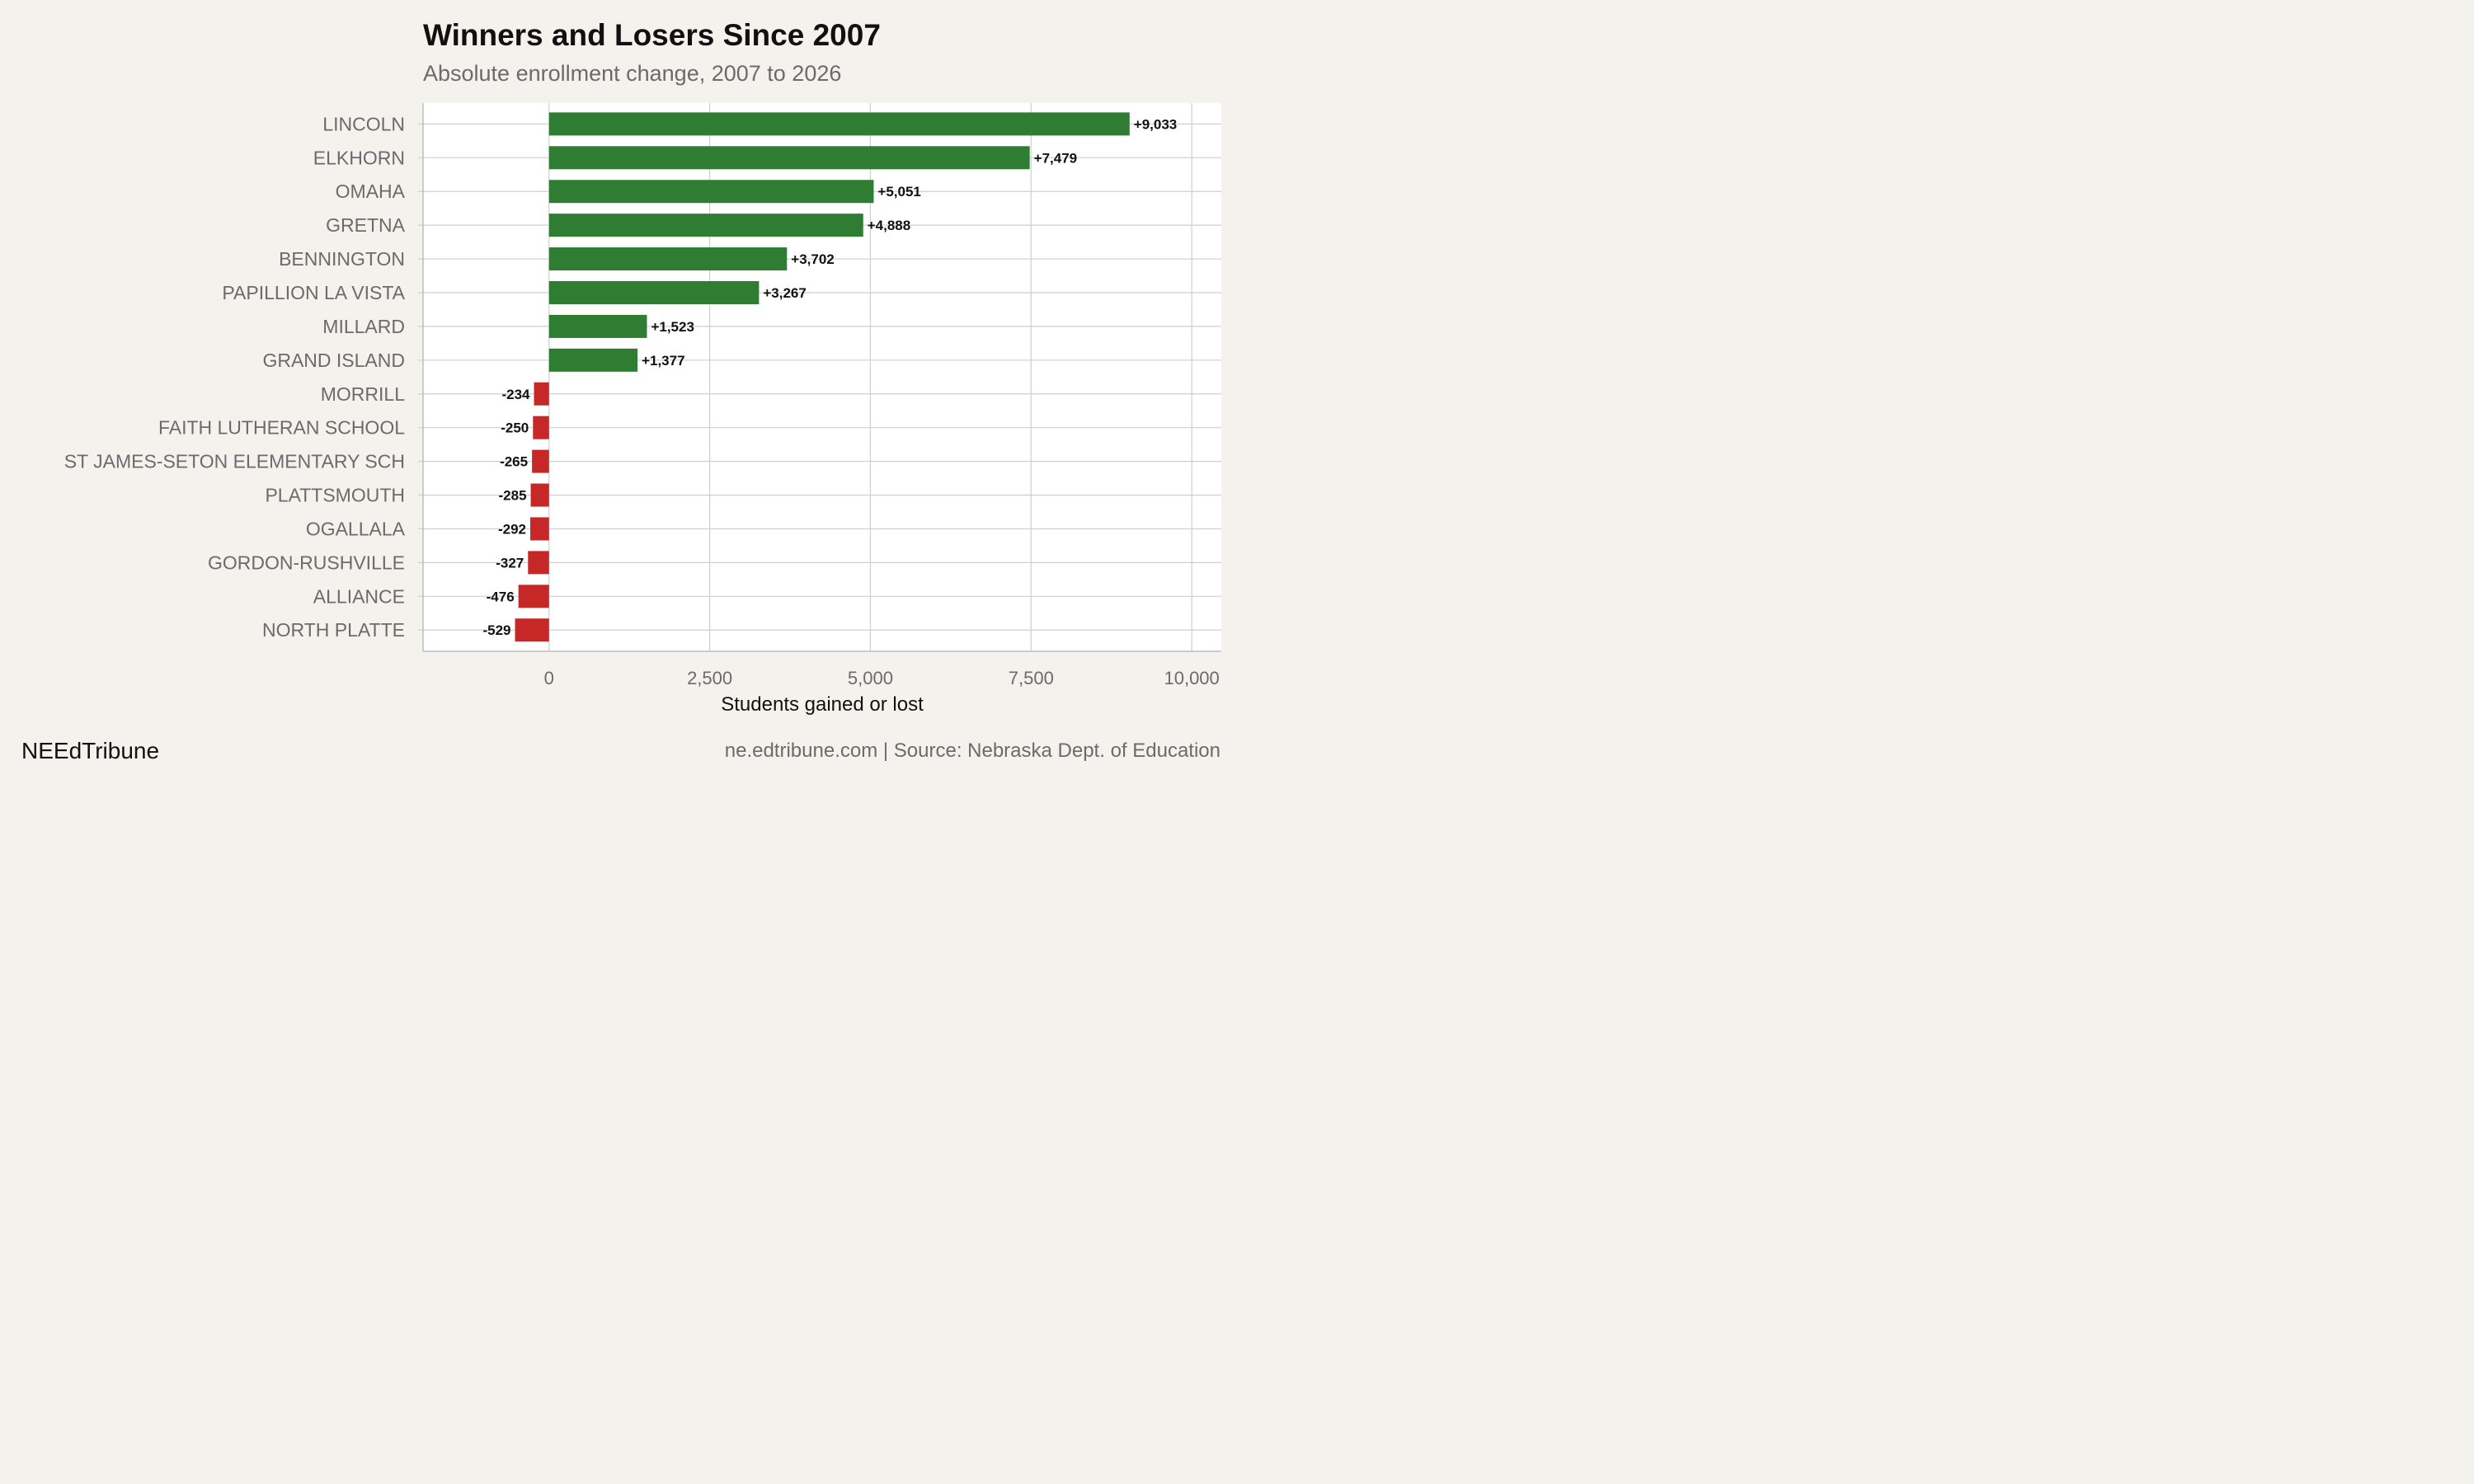 The image size is (2474, 1484). Describe the element at coordinates (496, 630) in the screenshot. I see `data-label: -529` at that location.